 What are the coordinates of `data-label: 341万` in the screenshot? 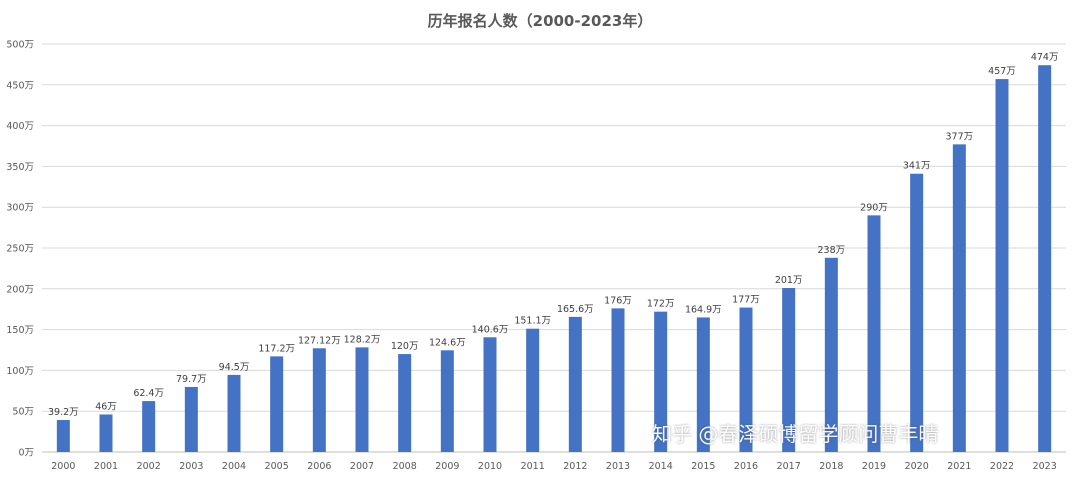 It's located at (917, 166).